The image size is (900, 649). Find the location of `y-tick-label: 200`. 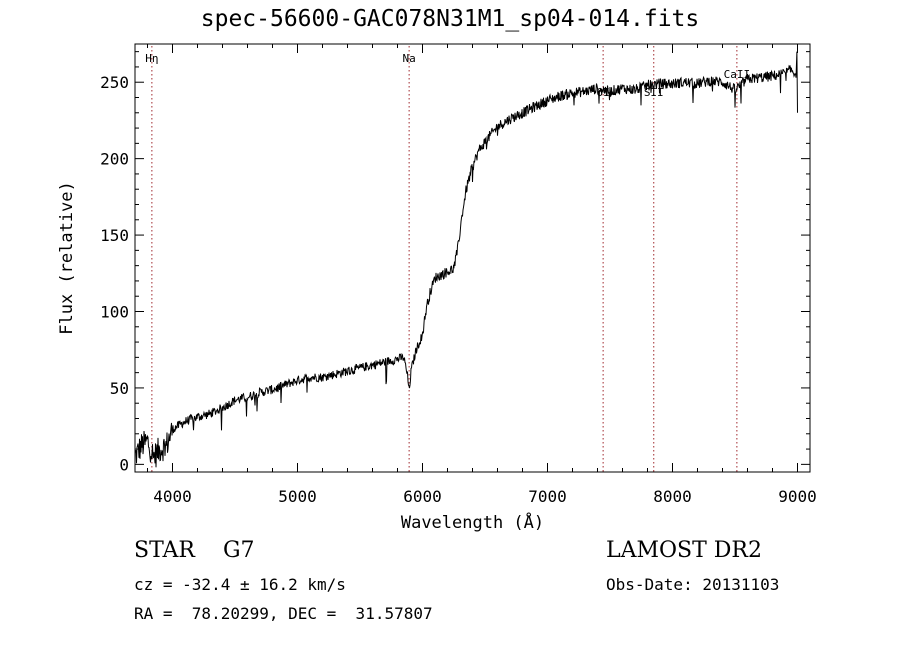

y-tick-label: 200 is located at coordinates (114, 159).